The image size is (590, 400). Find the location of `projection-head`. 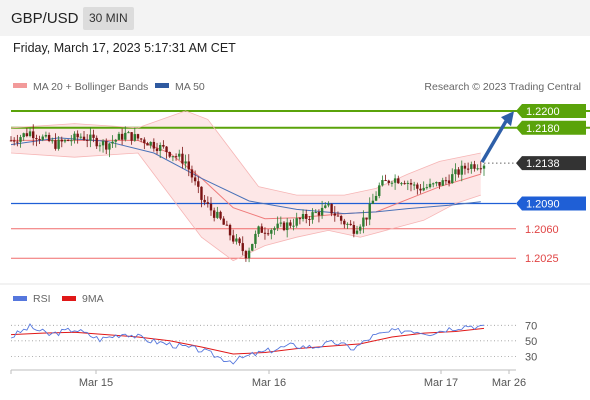

projection-head is located at coordinates (507, 119).